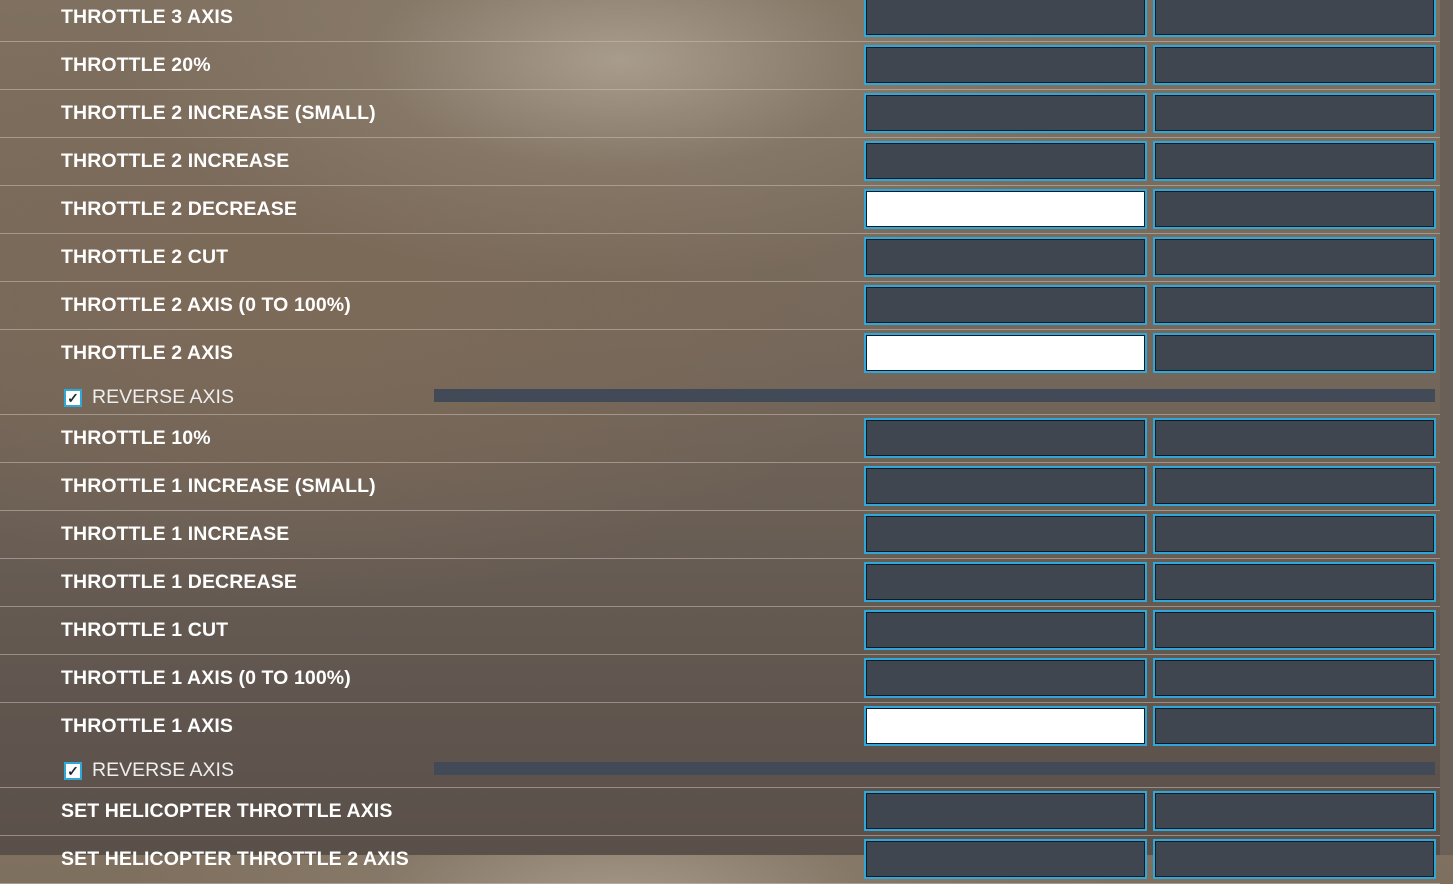 The height and width of the screenshot is (884, 1453). What do you see at coordinates (720, 679) in the screenshot?
I see `binding-row: THROTTLE 1 AXIS (0 TO 100%)` at bounding box center [720, 679].